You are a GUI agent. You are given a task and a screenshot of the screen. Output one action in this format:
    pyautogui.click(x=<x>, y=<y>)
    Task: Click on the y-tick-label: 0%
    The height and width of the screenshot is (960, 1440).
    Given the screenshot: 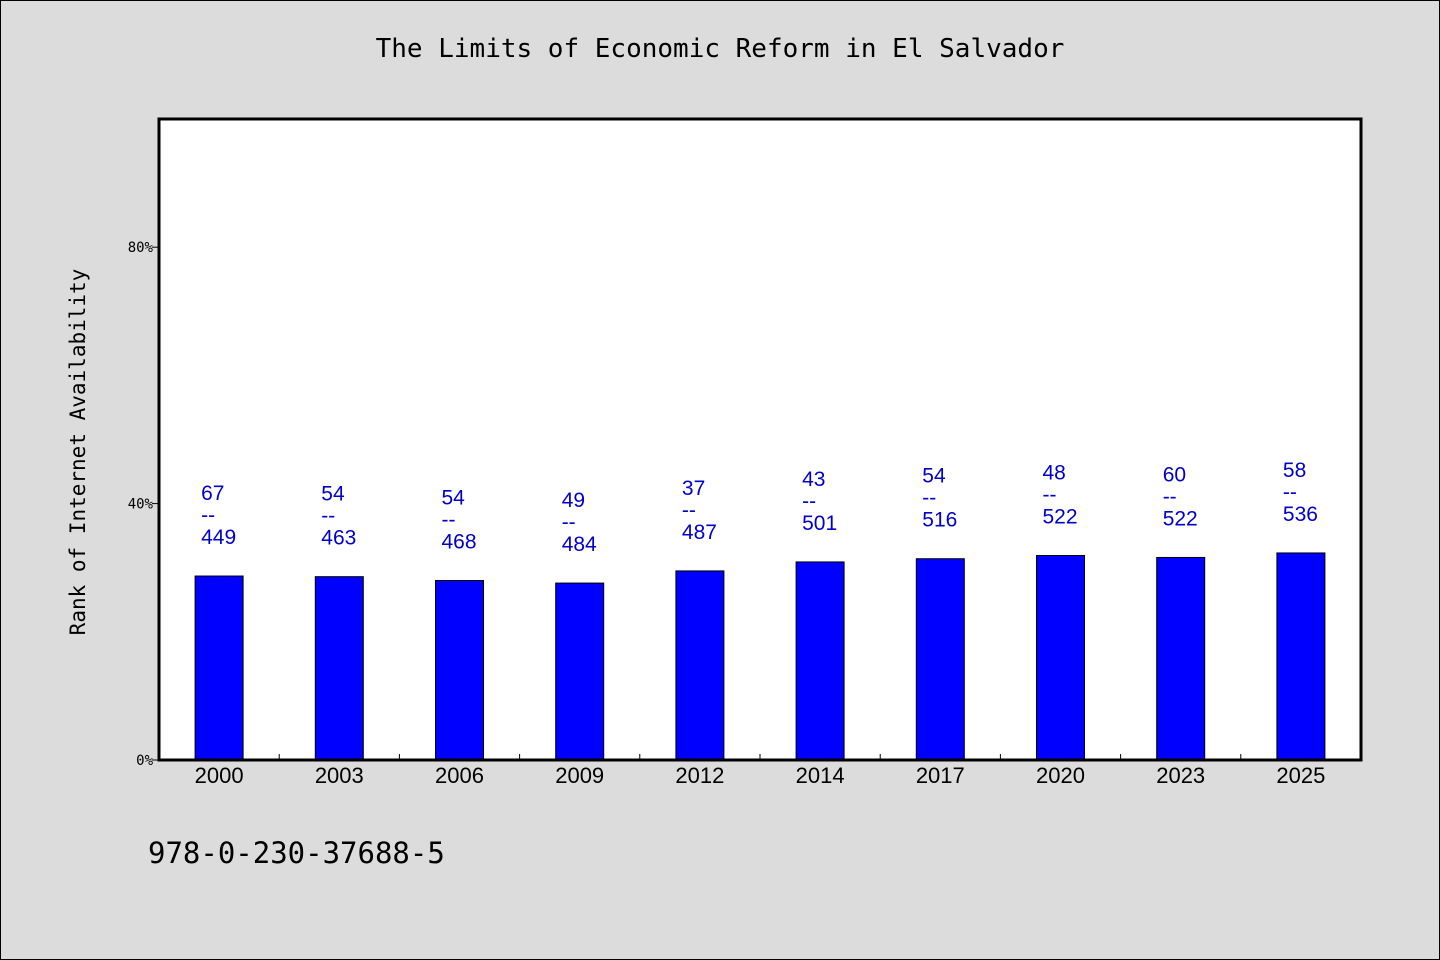 What is the action you would take?
    pyautogui.click(x=144, y=761)
    